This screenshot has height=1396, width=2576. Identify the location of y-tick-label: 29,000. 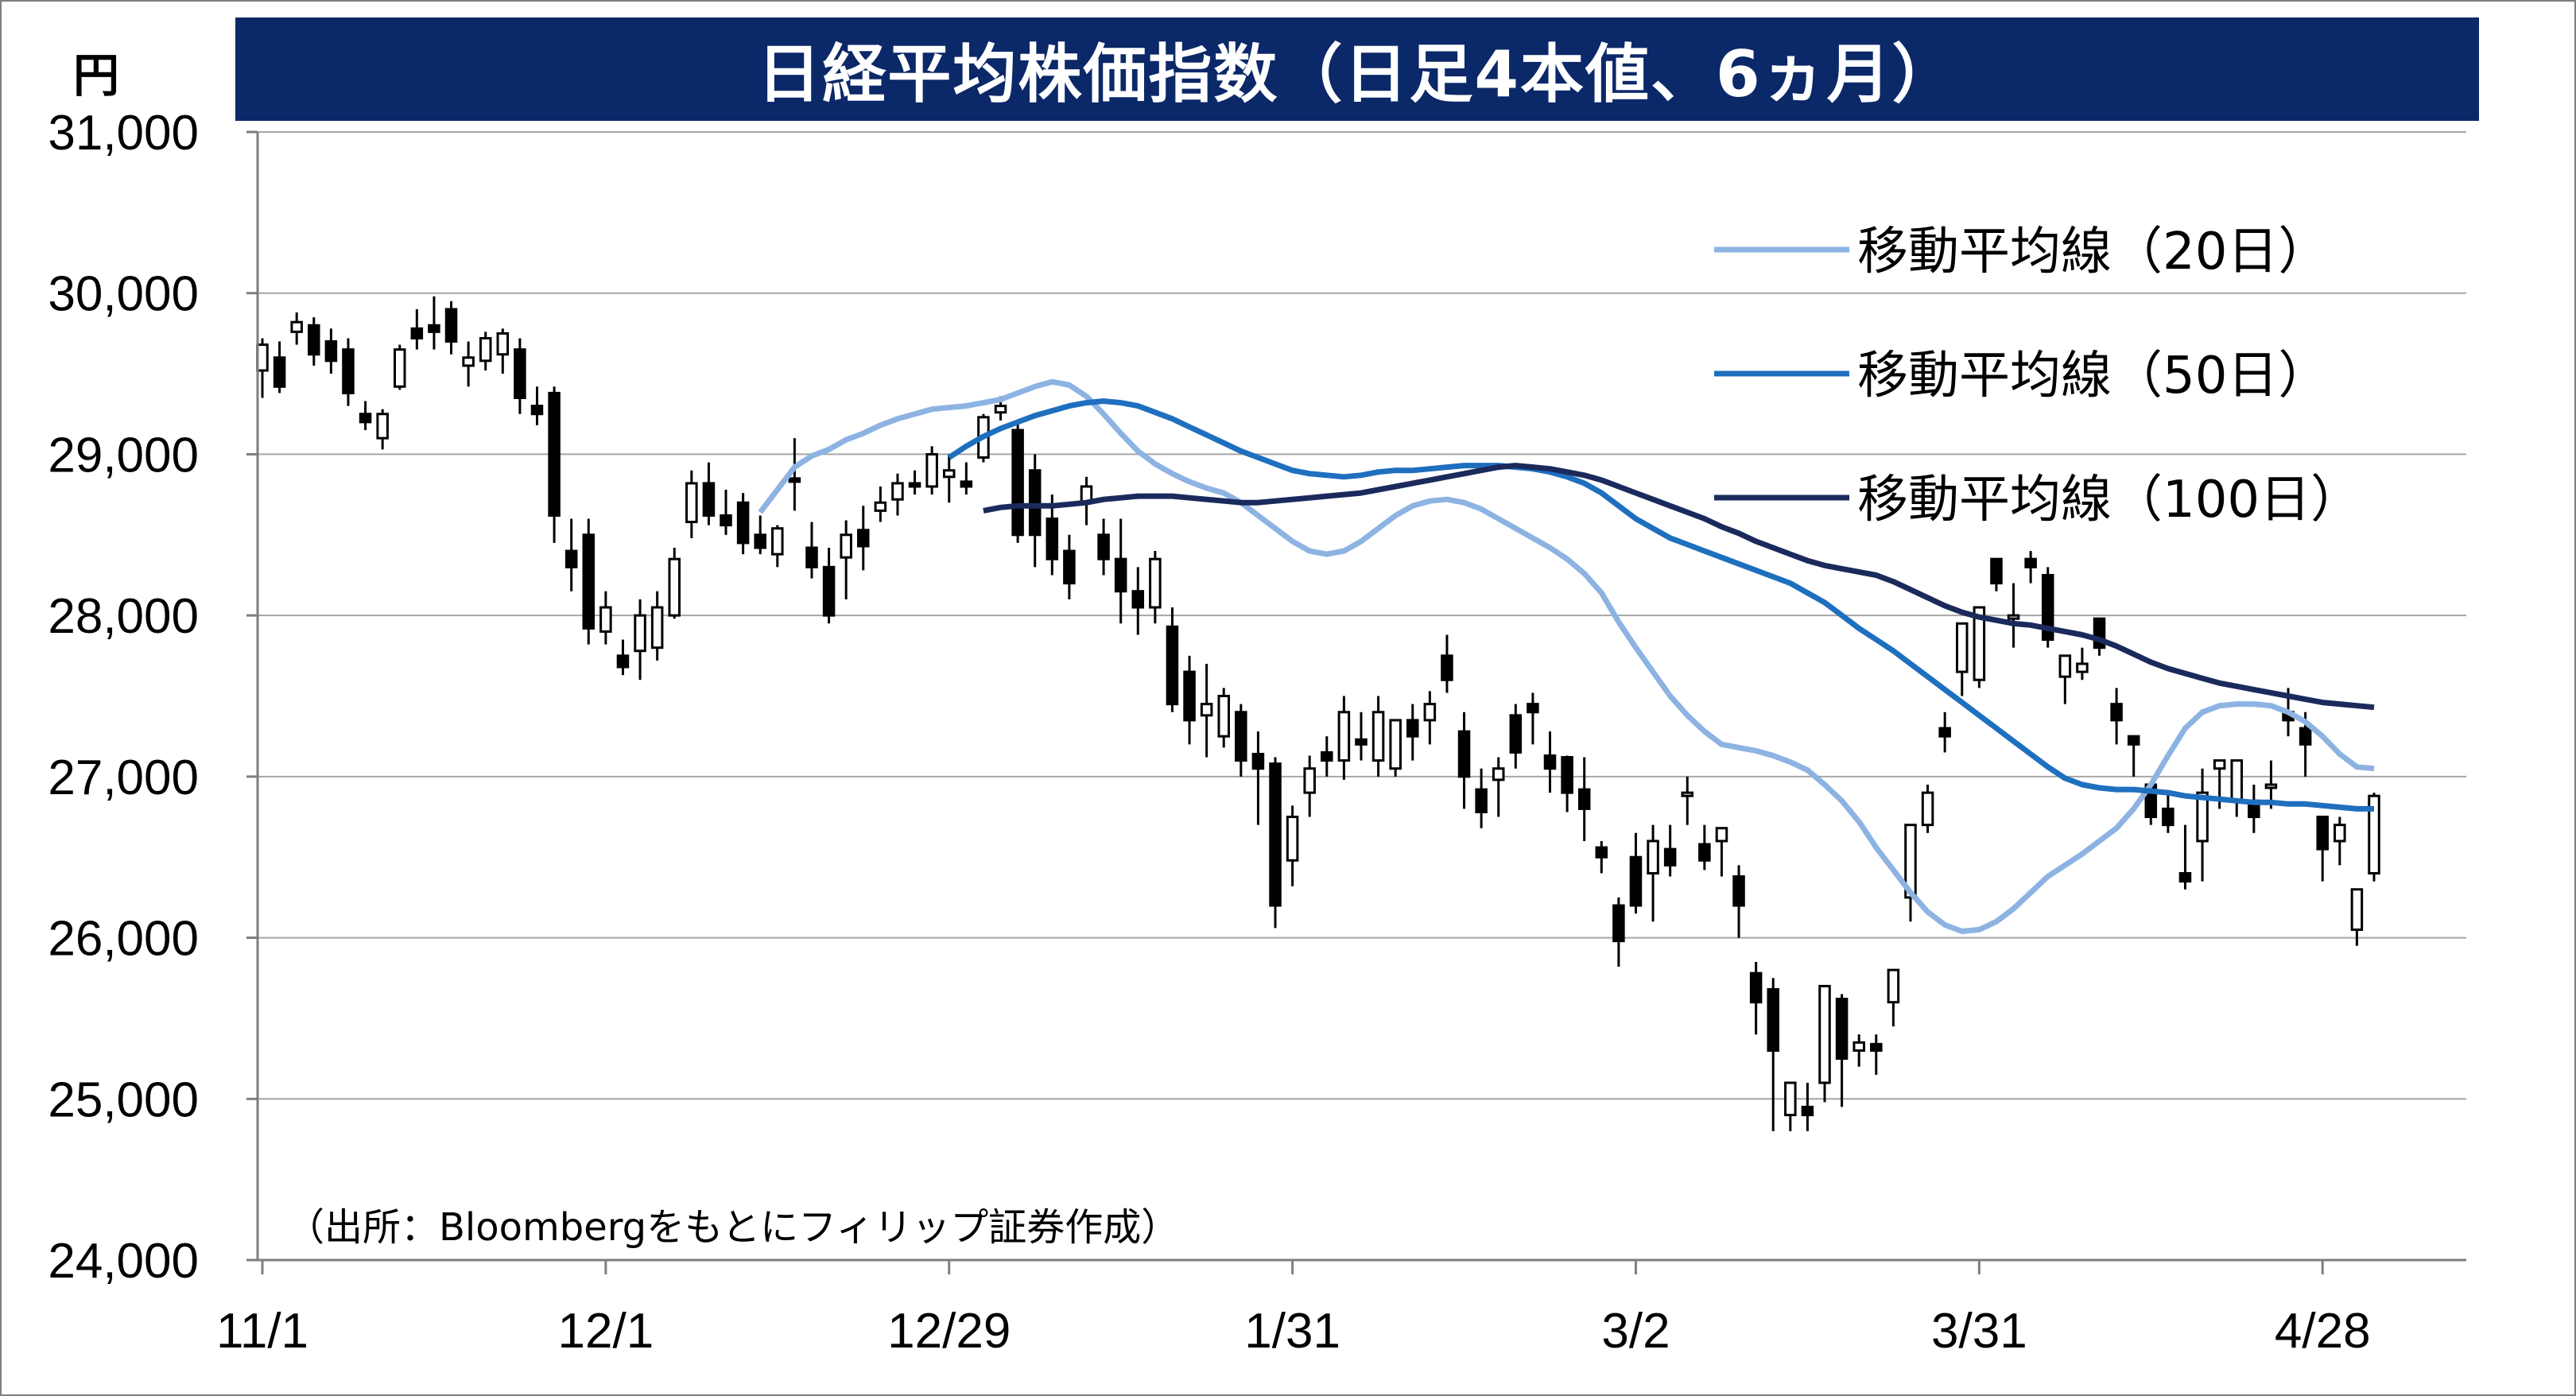
(124, 455).